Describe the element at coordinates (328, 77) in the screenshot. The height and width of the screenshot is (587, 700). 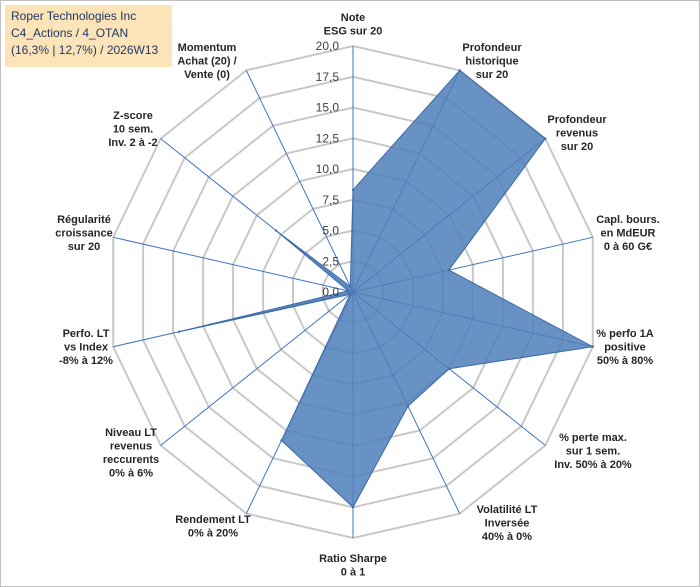
I see `tick-label-7: 17,5` at that location.